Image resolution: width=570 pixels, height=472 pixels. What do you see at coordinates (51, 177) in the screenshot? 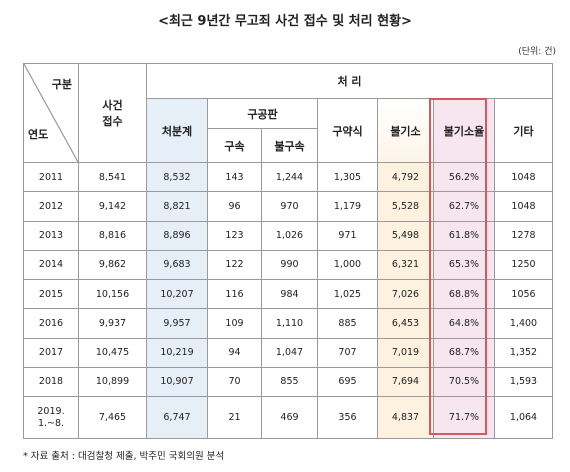
I see `cell-year: 2011` at bounding box center [51, 177].